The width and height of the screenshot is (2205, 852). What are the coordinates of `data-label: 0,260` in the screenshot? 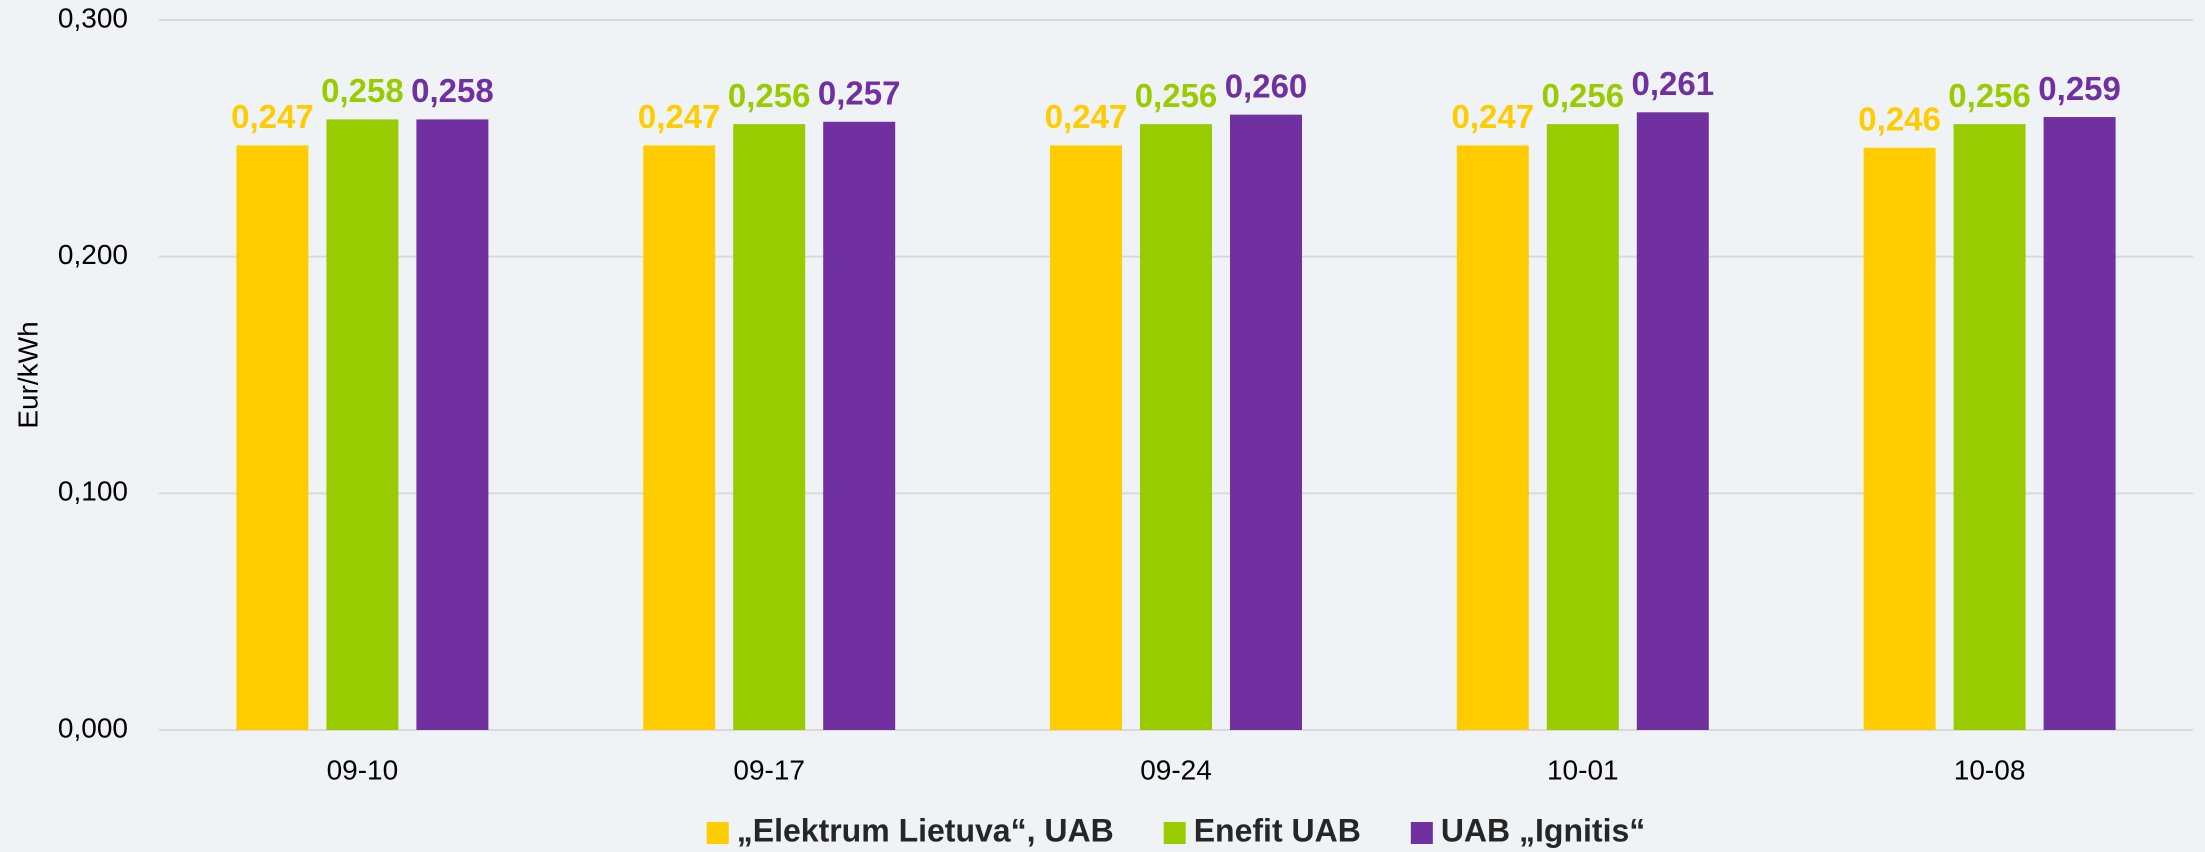 It's located at (1266, 85).